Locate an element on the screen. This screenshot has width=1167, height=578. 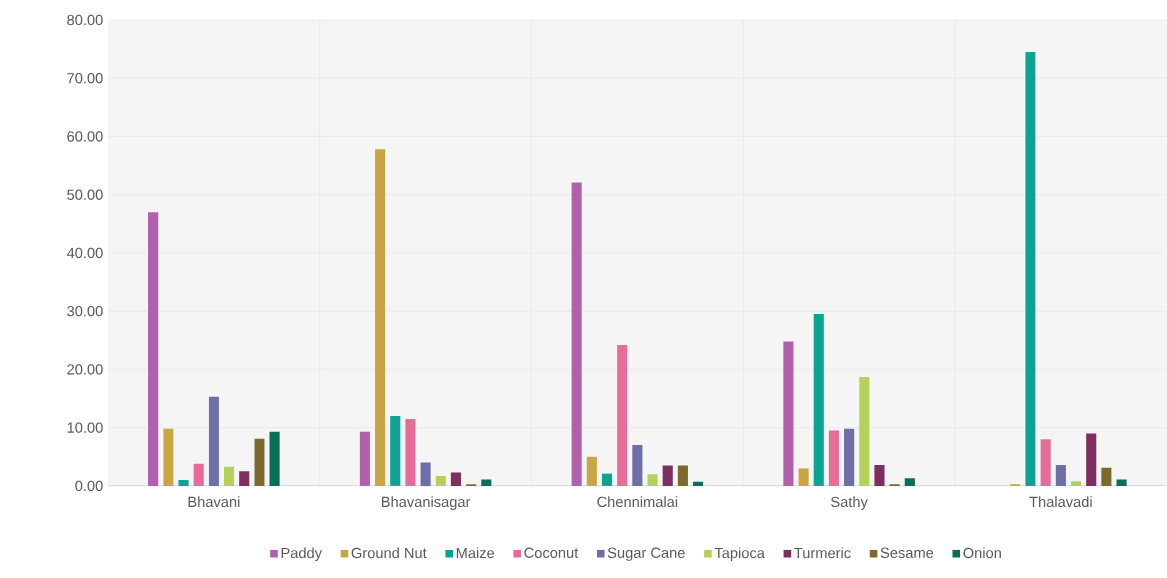
legend-label: Paddy is located at coordinates (301, 554).